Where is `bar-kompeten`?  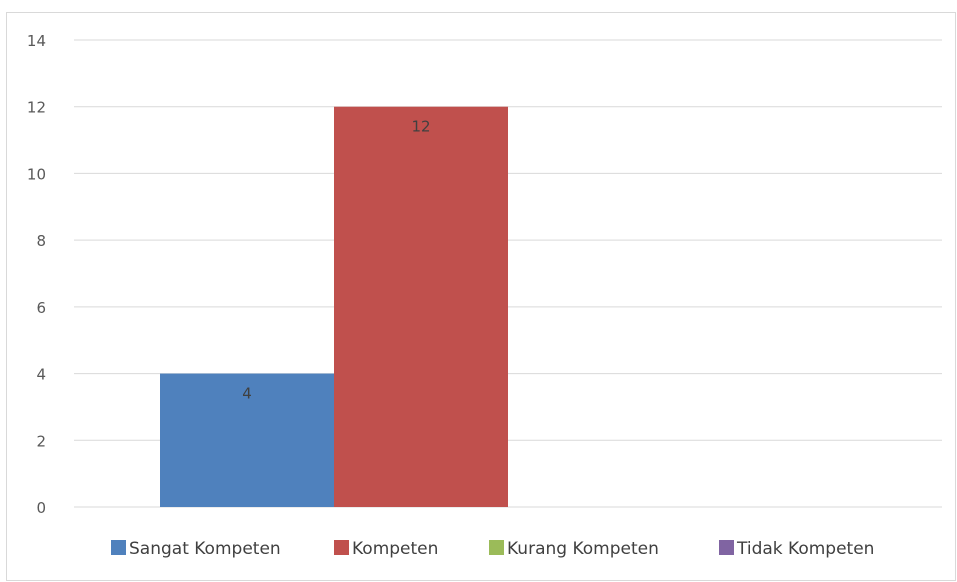 bar-kompeten is located at coordinates (421, 306).